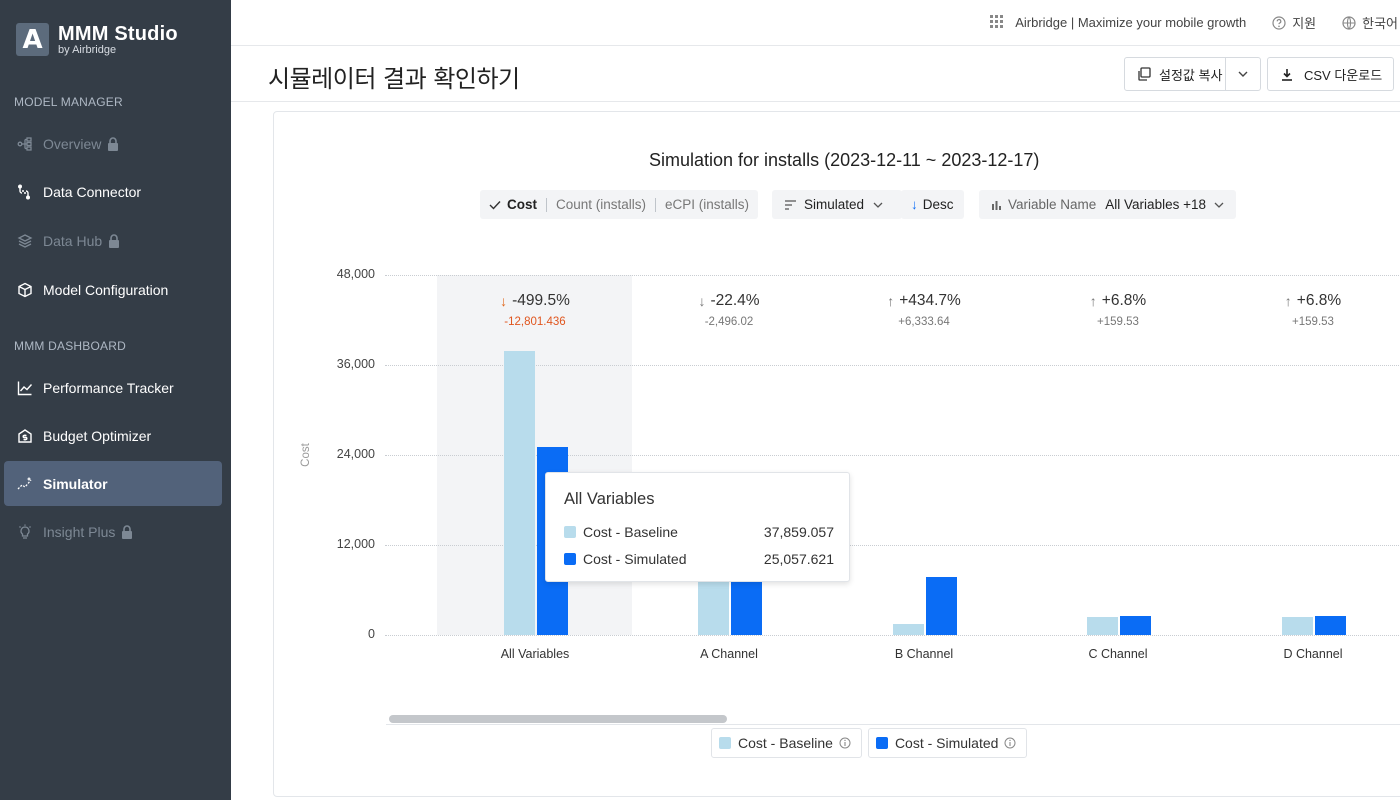 Image resolution: width=1400 pixels, height=800 pixels. Describe the element at coordinates (924, 654) in the screenshot. I see `x-tick-label: B Channel` at that location.